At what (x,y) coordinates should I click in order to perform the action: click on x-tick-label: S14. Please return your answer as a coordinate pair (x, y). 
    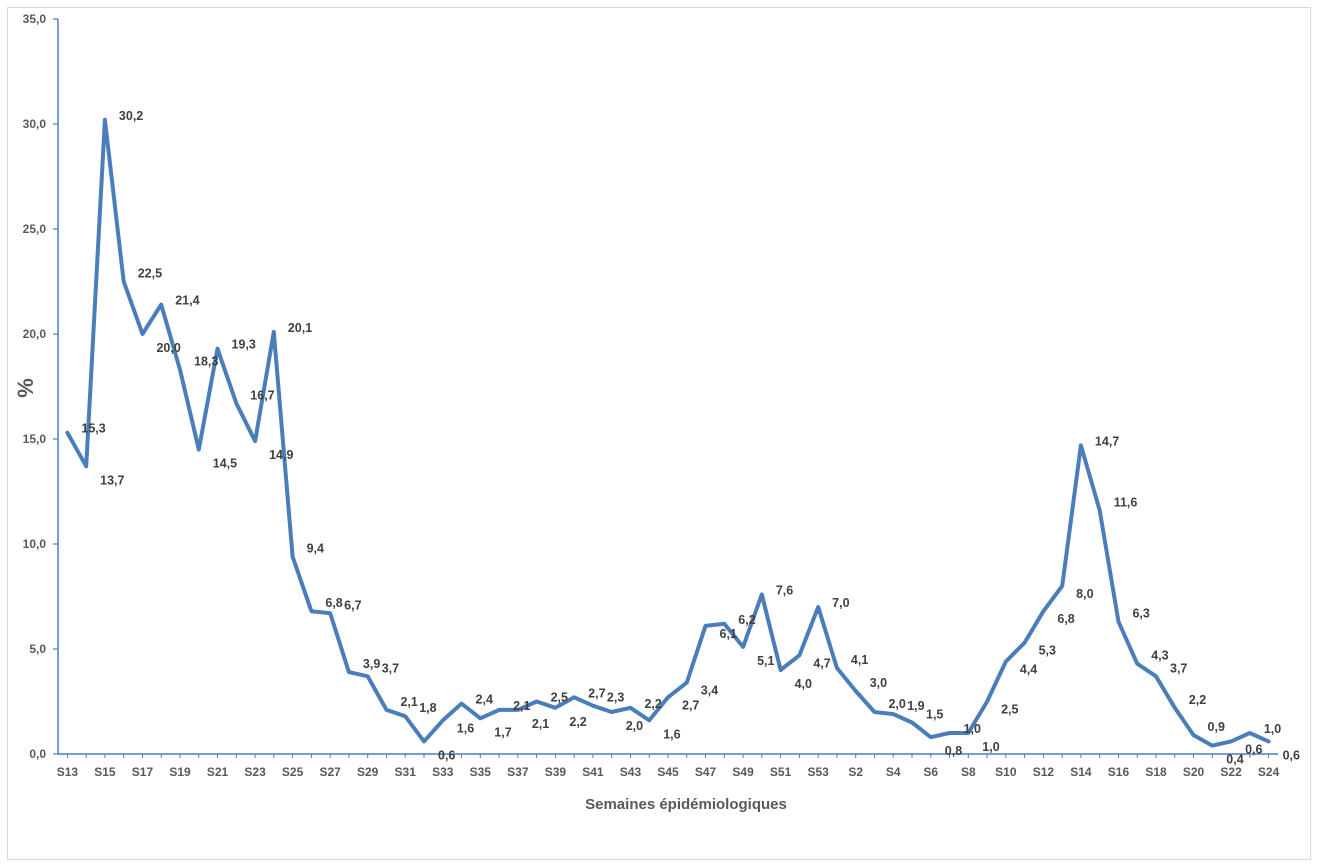
    Looking at the image, I should click on (1081, 772).